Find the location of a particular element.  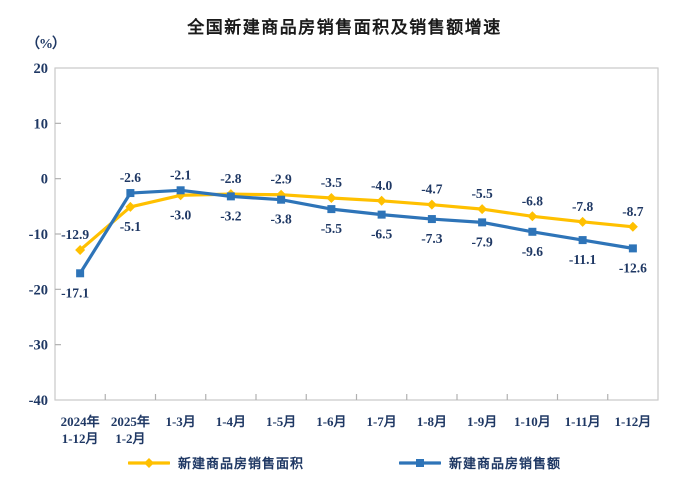

legend-marker-square is located at coordinates (420, 462).